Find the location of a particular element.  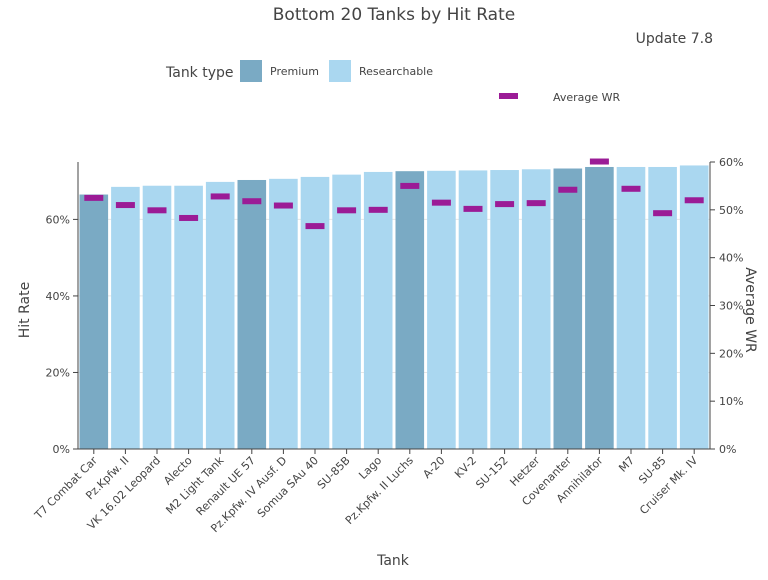

legend-swatch-avg-wr is located at coordinates (508, 96).